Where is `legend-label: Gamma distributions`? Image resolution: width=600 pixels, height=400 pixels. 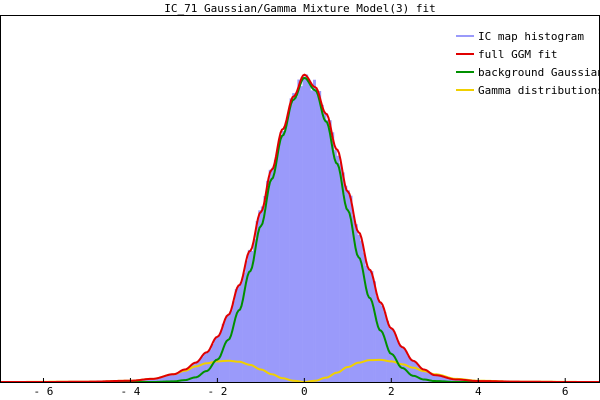 legend-label: Gamma distributions is located at coordinates (539, 90).